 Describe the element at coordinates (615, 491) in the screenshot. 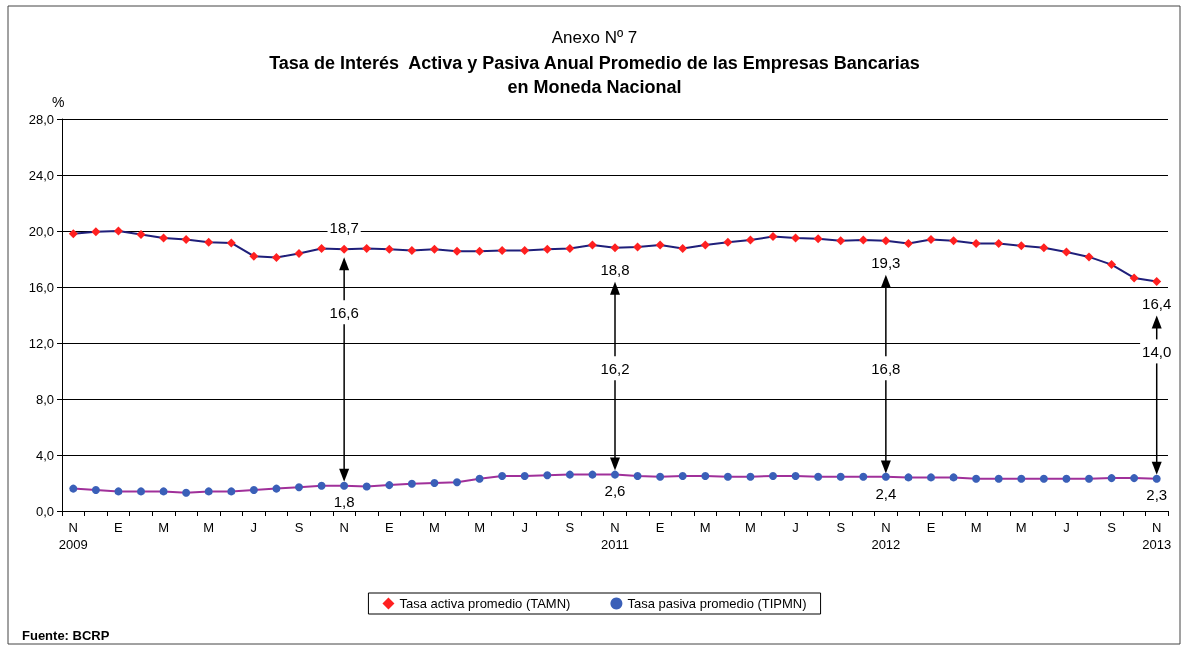

I see `annotation: 2,6` at that location.